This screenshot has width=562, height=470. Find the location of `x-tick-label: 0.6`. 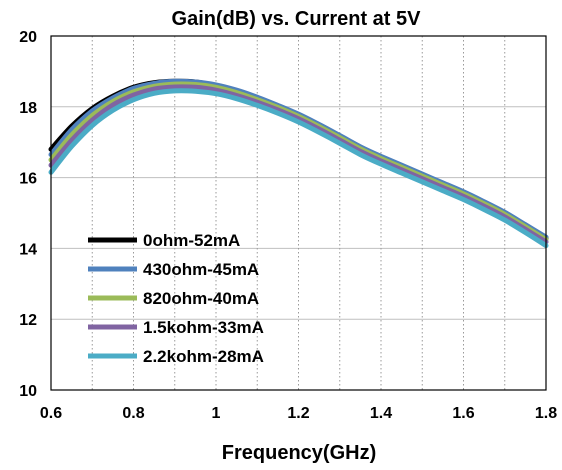

x-tick-label: 0.6 is located at coordinates (51, 413).